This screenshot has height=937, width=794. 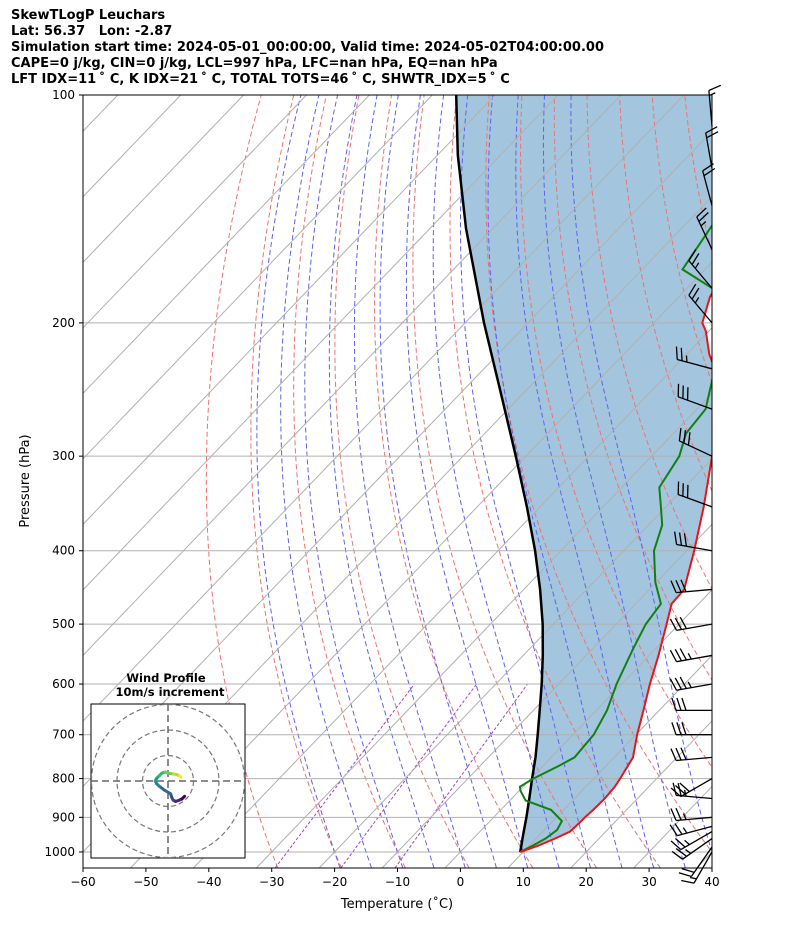 I want to click on x-tick-label: 20, so click(x=586, y=882).